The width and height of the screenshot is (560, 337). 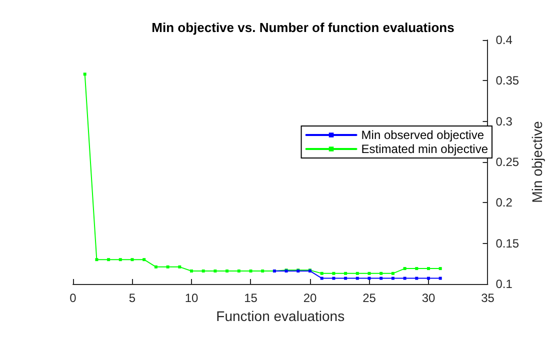 I want to click on x-tick-label: 0, so click(x=73, y=298).